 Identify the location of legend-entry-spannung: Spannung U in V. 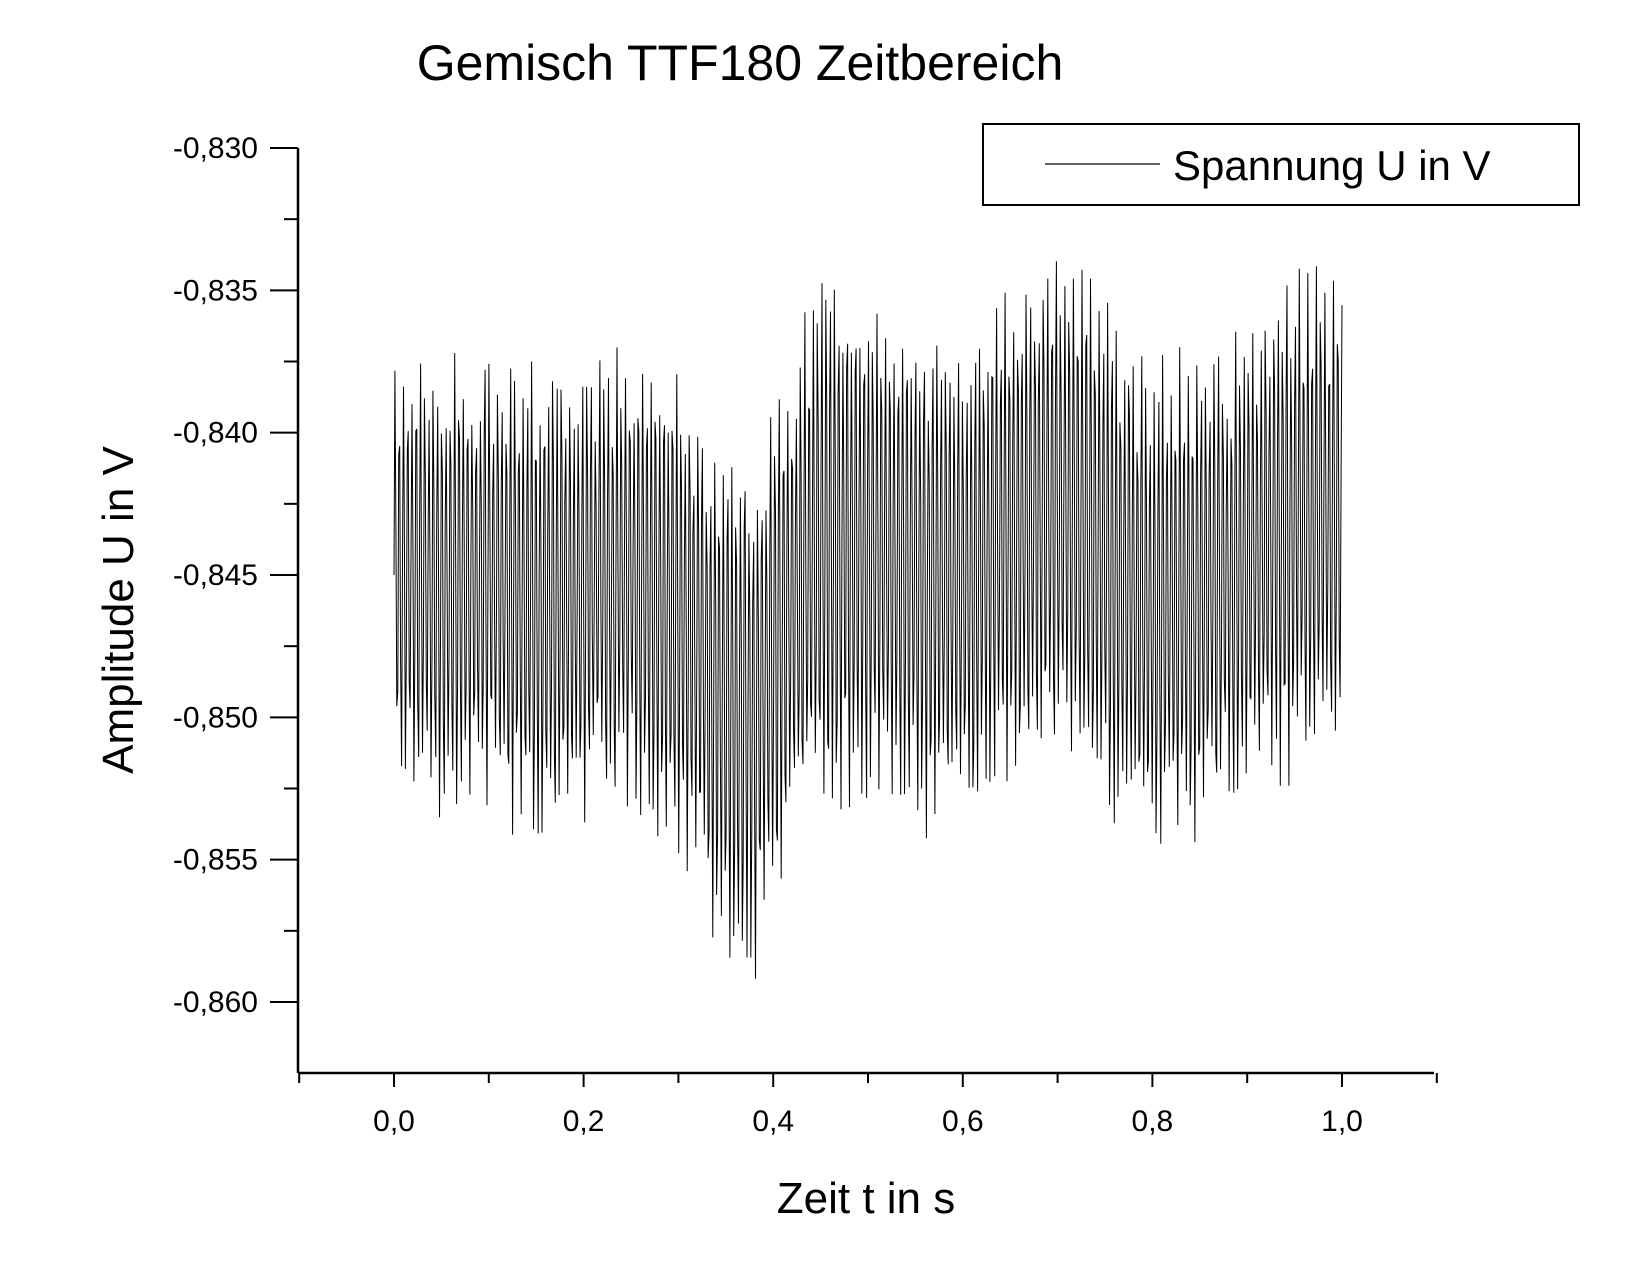
(1332, 165).